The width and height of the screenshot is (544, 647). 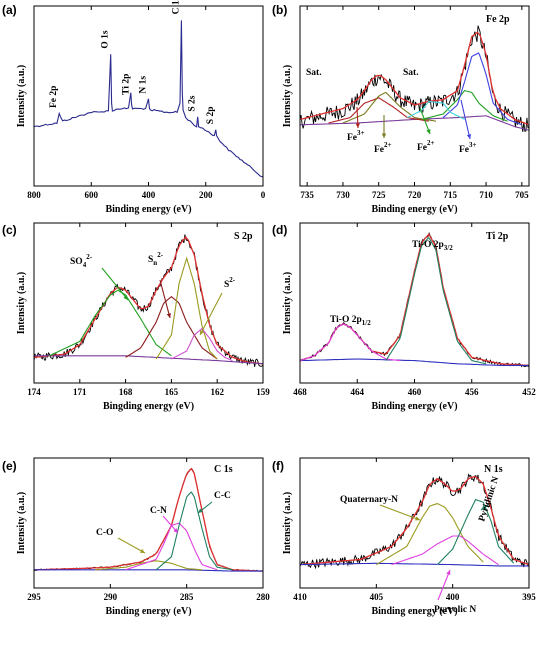 I want to click on x-axis-label: Binding energy (eV), so click(x=414, y=209).